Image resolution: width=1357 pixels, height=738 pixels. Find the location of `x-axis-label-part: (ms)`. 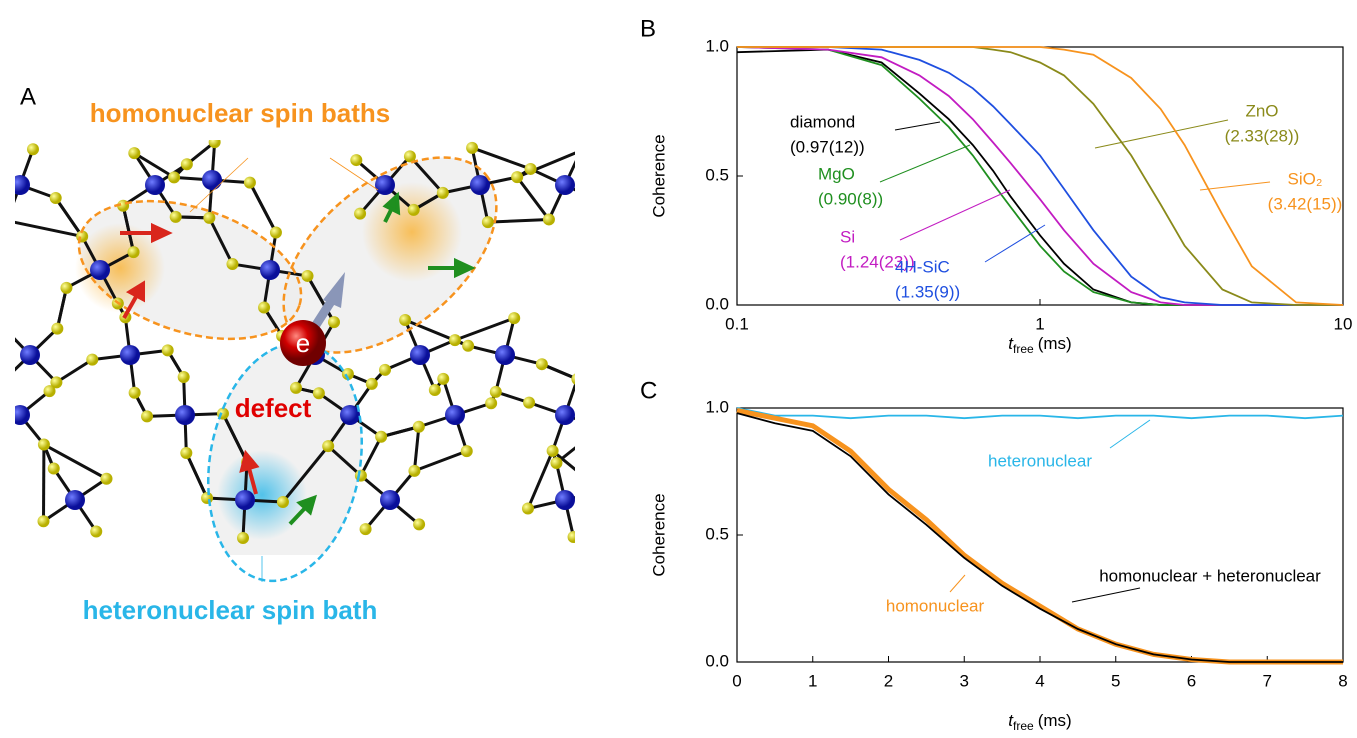

x-axis-label-part: (ms) is located at coordinates (1055, 343).